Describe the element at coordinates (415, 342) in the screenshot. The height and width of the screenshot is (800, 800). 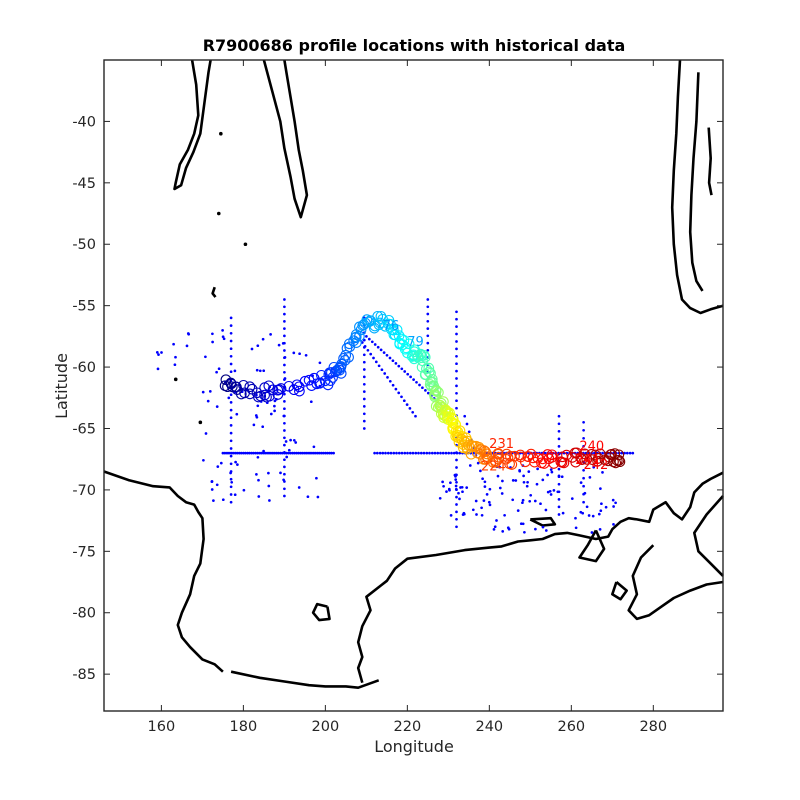
I see `profile-number-label: 79` at that location.